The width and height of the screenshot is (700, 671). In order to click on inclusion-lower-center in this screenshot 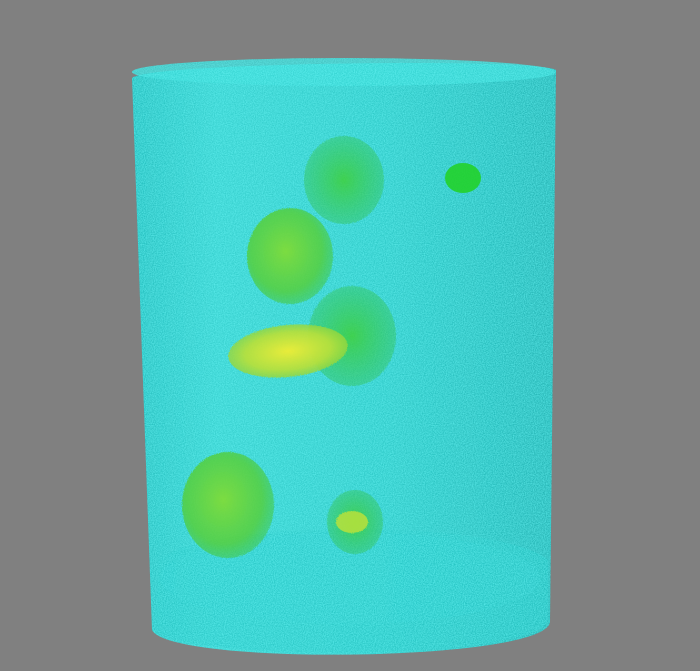, I will do `click(355, 522)`.